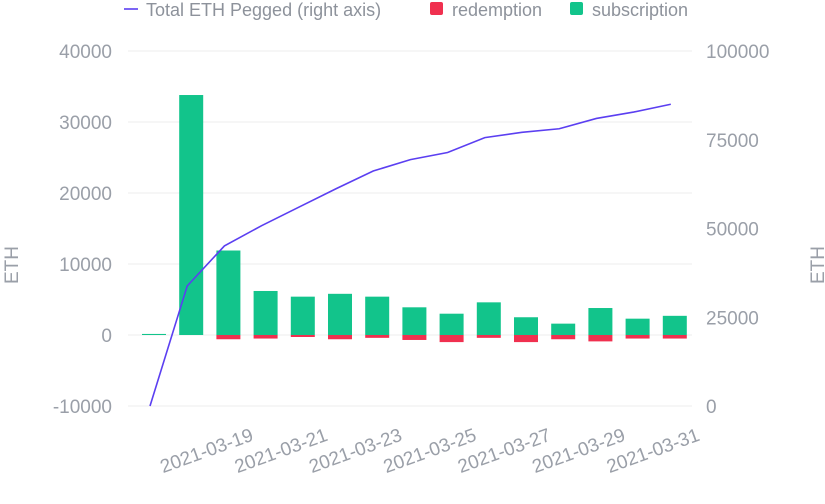 The width and height of the screenshot is (825, 504). Describe the element at coordinates (497, 10) in the screenshot. I see `legend-label: redemption` at that location.